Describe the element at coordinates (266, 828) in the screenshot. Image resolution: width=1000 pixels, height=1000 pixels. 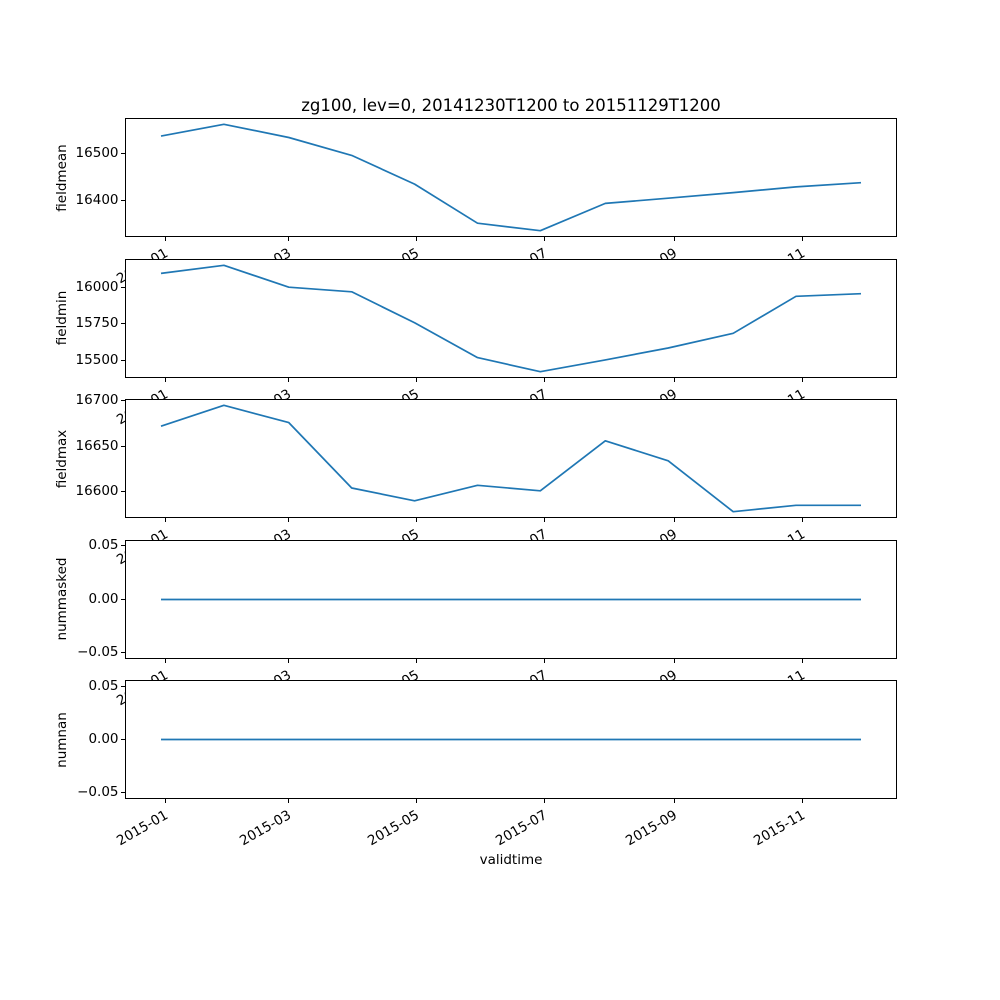
I see `x-tick-label: 2015-03` at that location.